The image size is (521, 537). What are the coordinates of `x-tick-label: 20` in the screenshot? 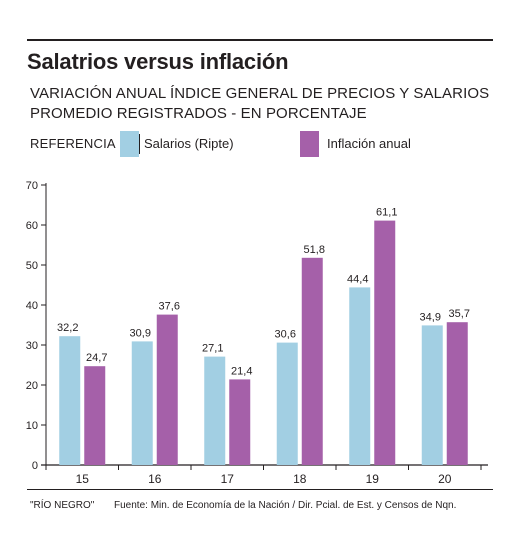 It's located at (445, 479).